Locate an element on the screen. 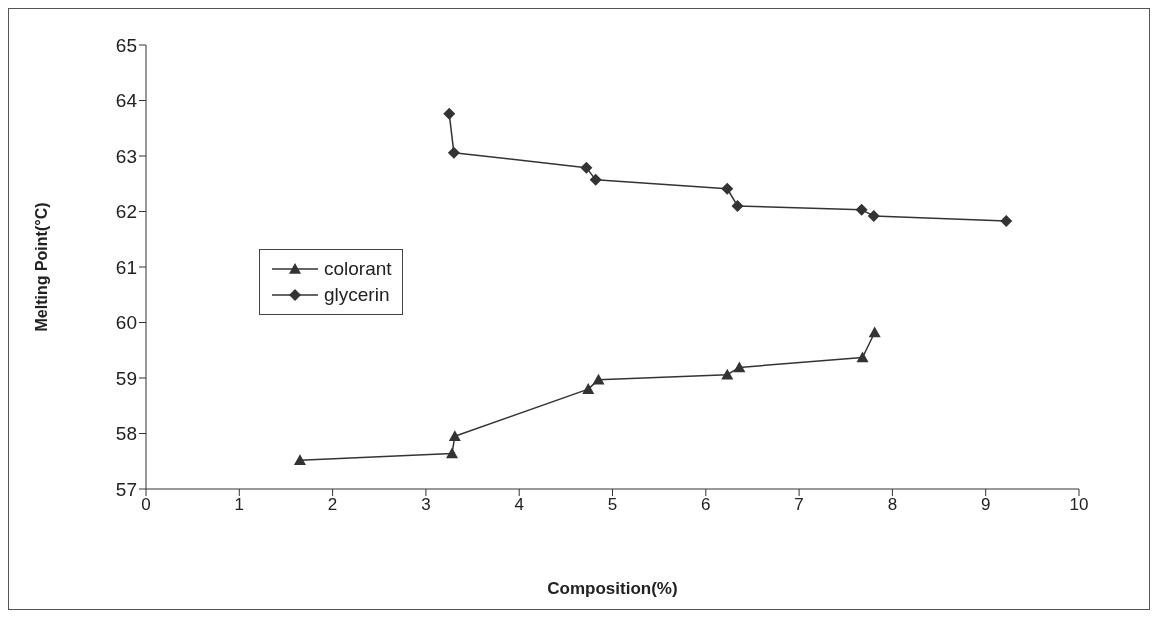 The image size is (1160, 621). x-tick-label: 6 is located at coordinates (706, 505).